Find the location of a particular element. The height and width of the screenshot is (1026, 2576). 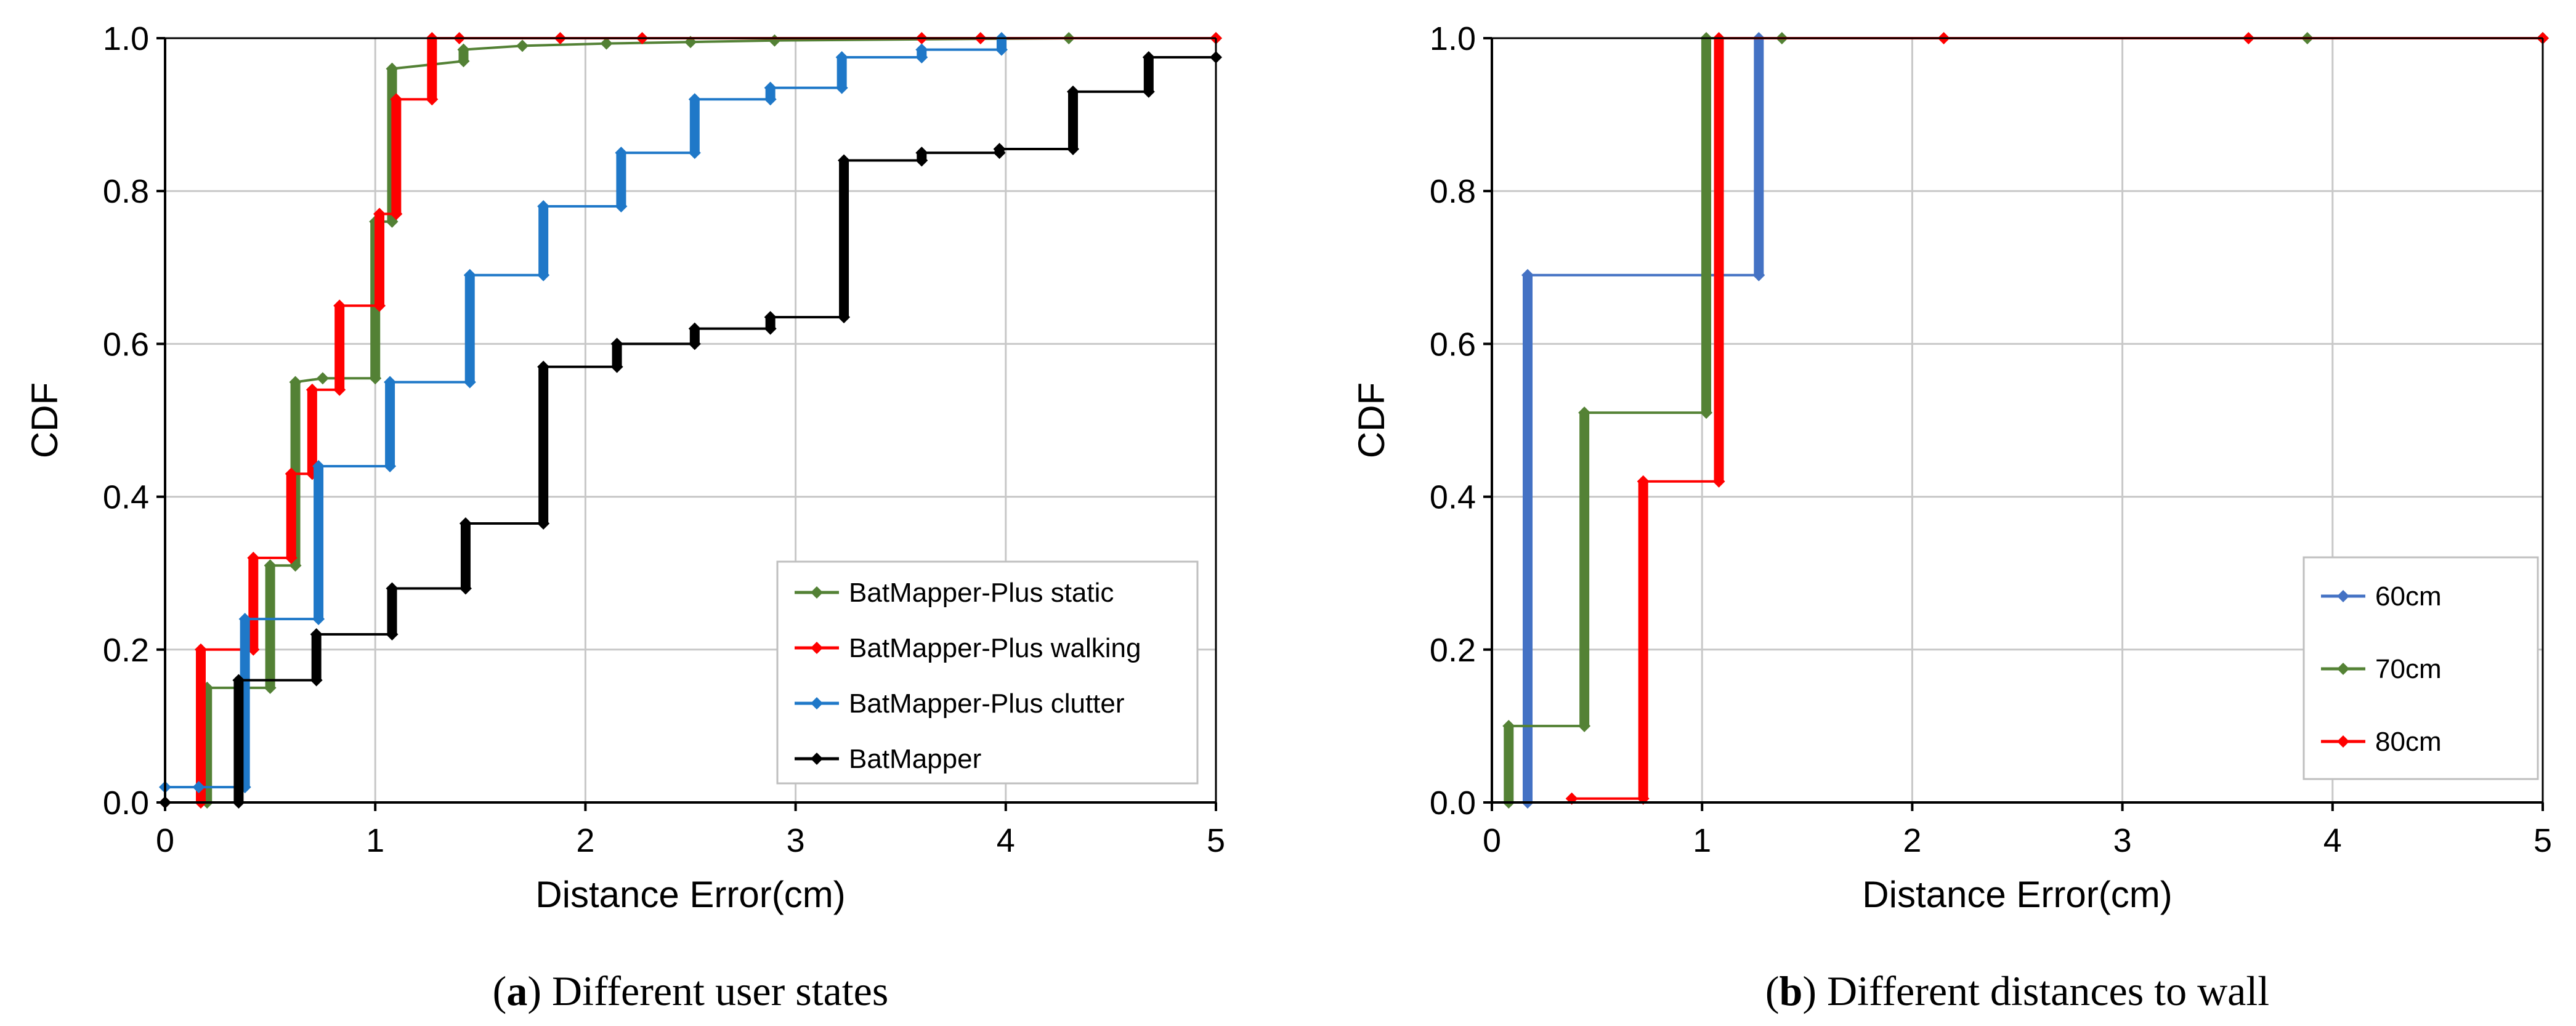

legend-label: 70cm is located at coordinates (2408, 669).